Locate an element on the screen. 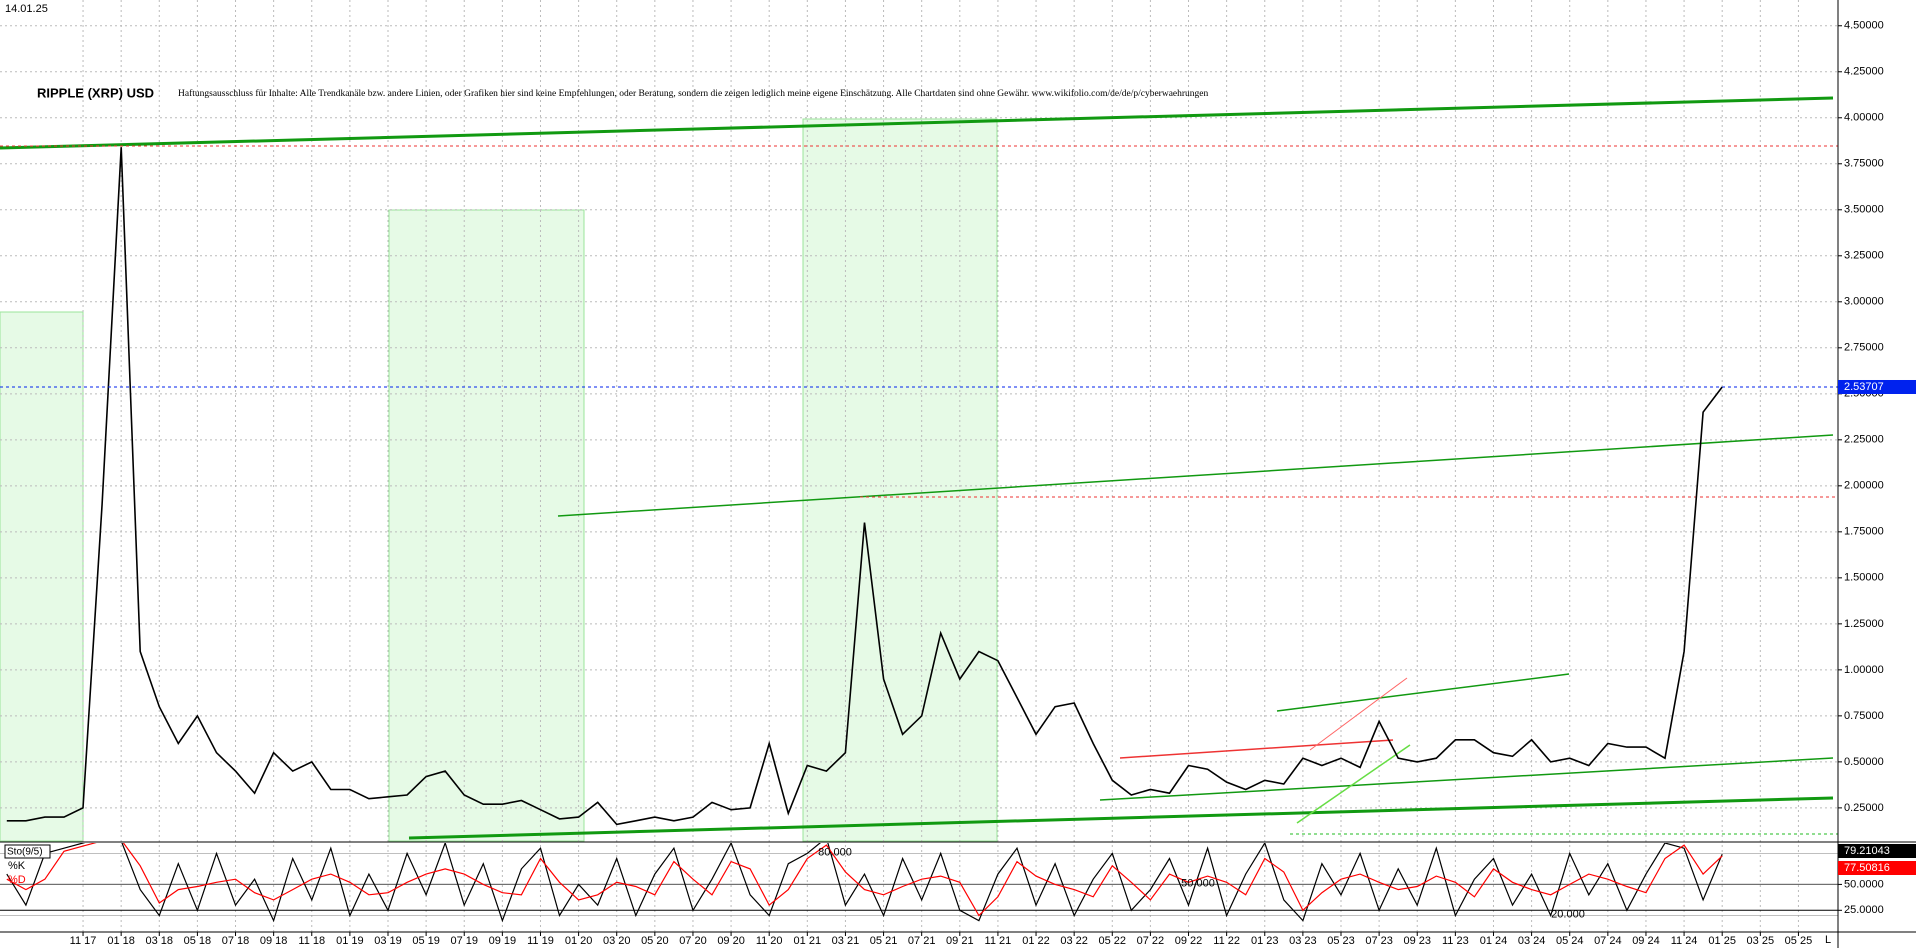  x-tick-label: 03 19 is located at coordinates (388, 941).